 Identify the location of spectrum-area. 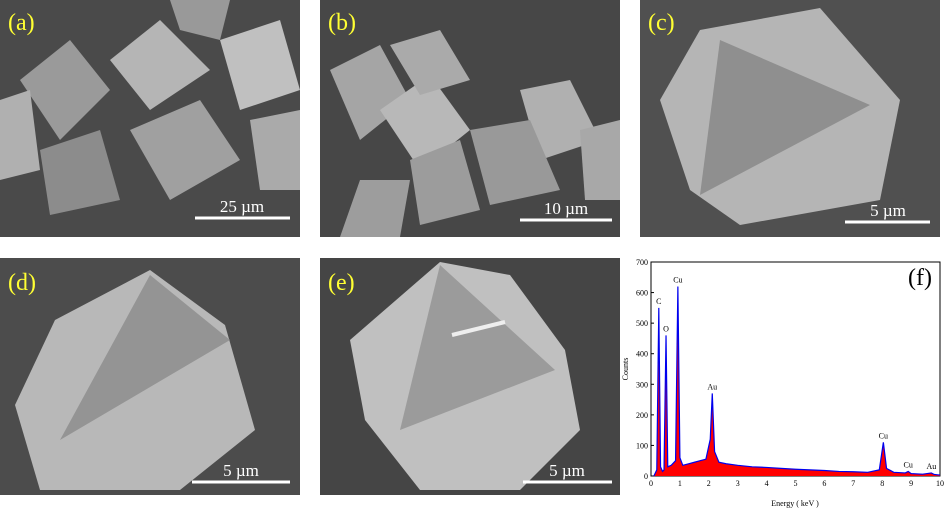
(796, 381).